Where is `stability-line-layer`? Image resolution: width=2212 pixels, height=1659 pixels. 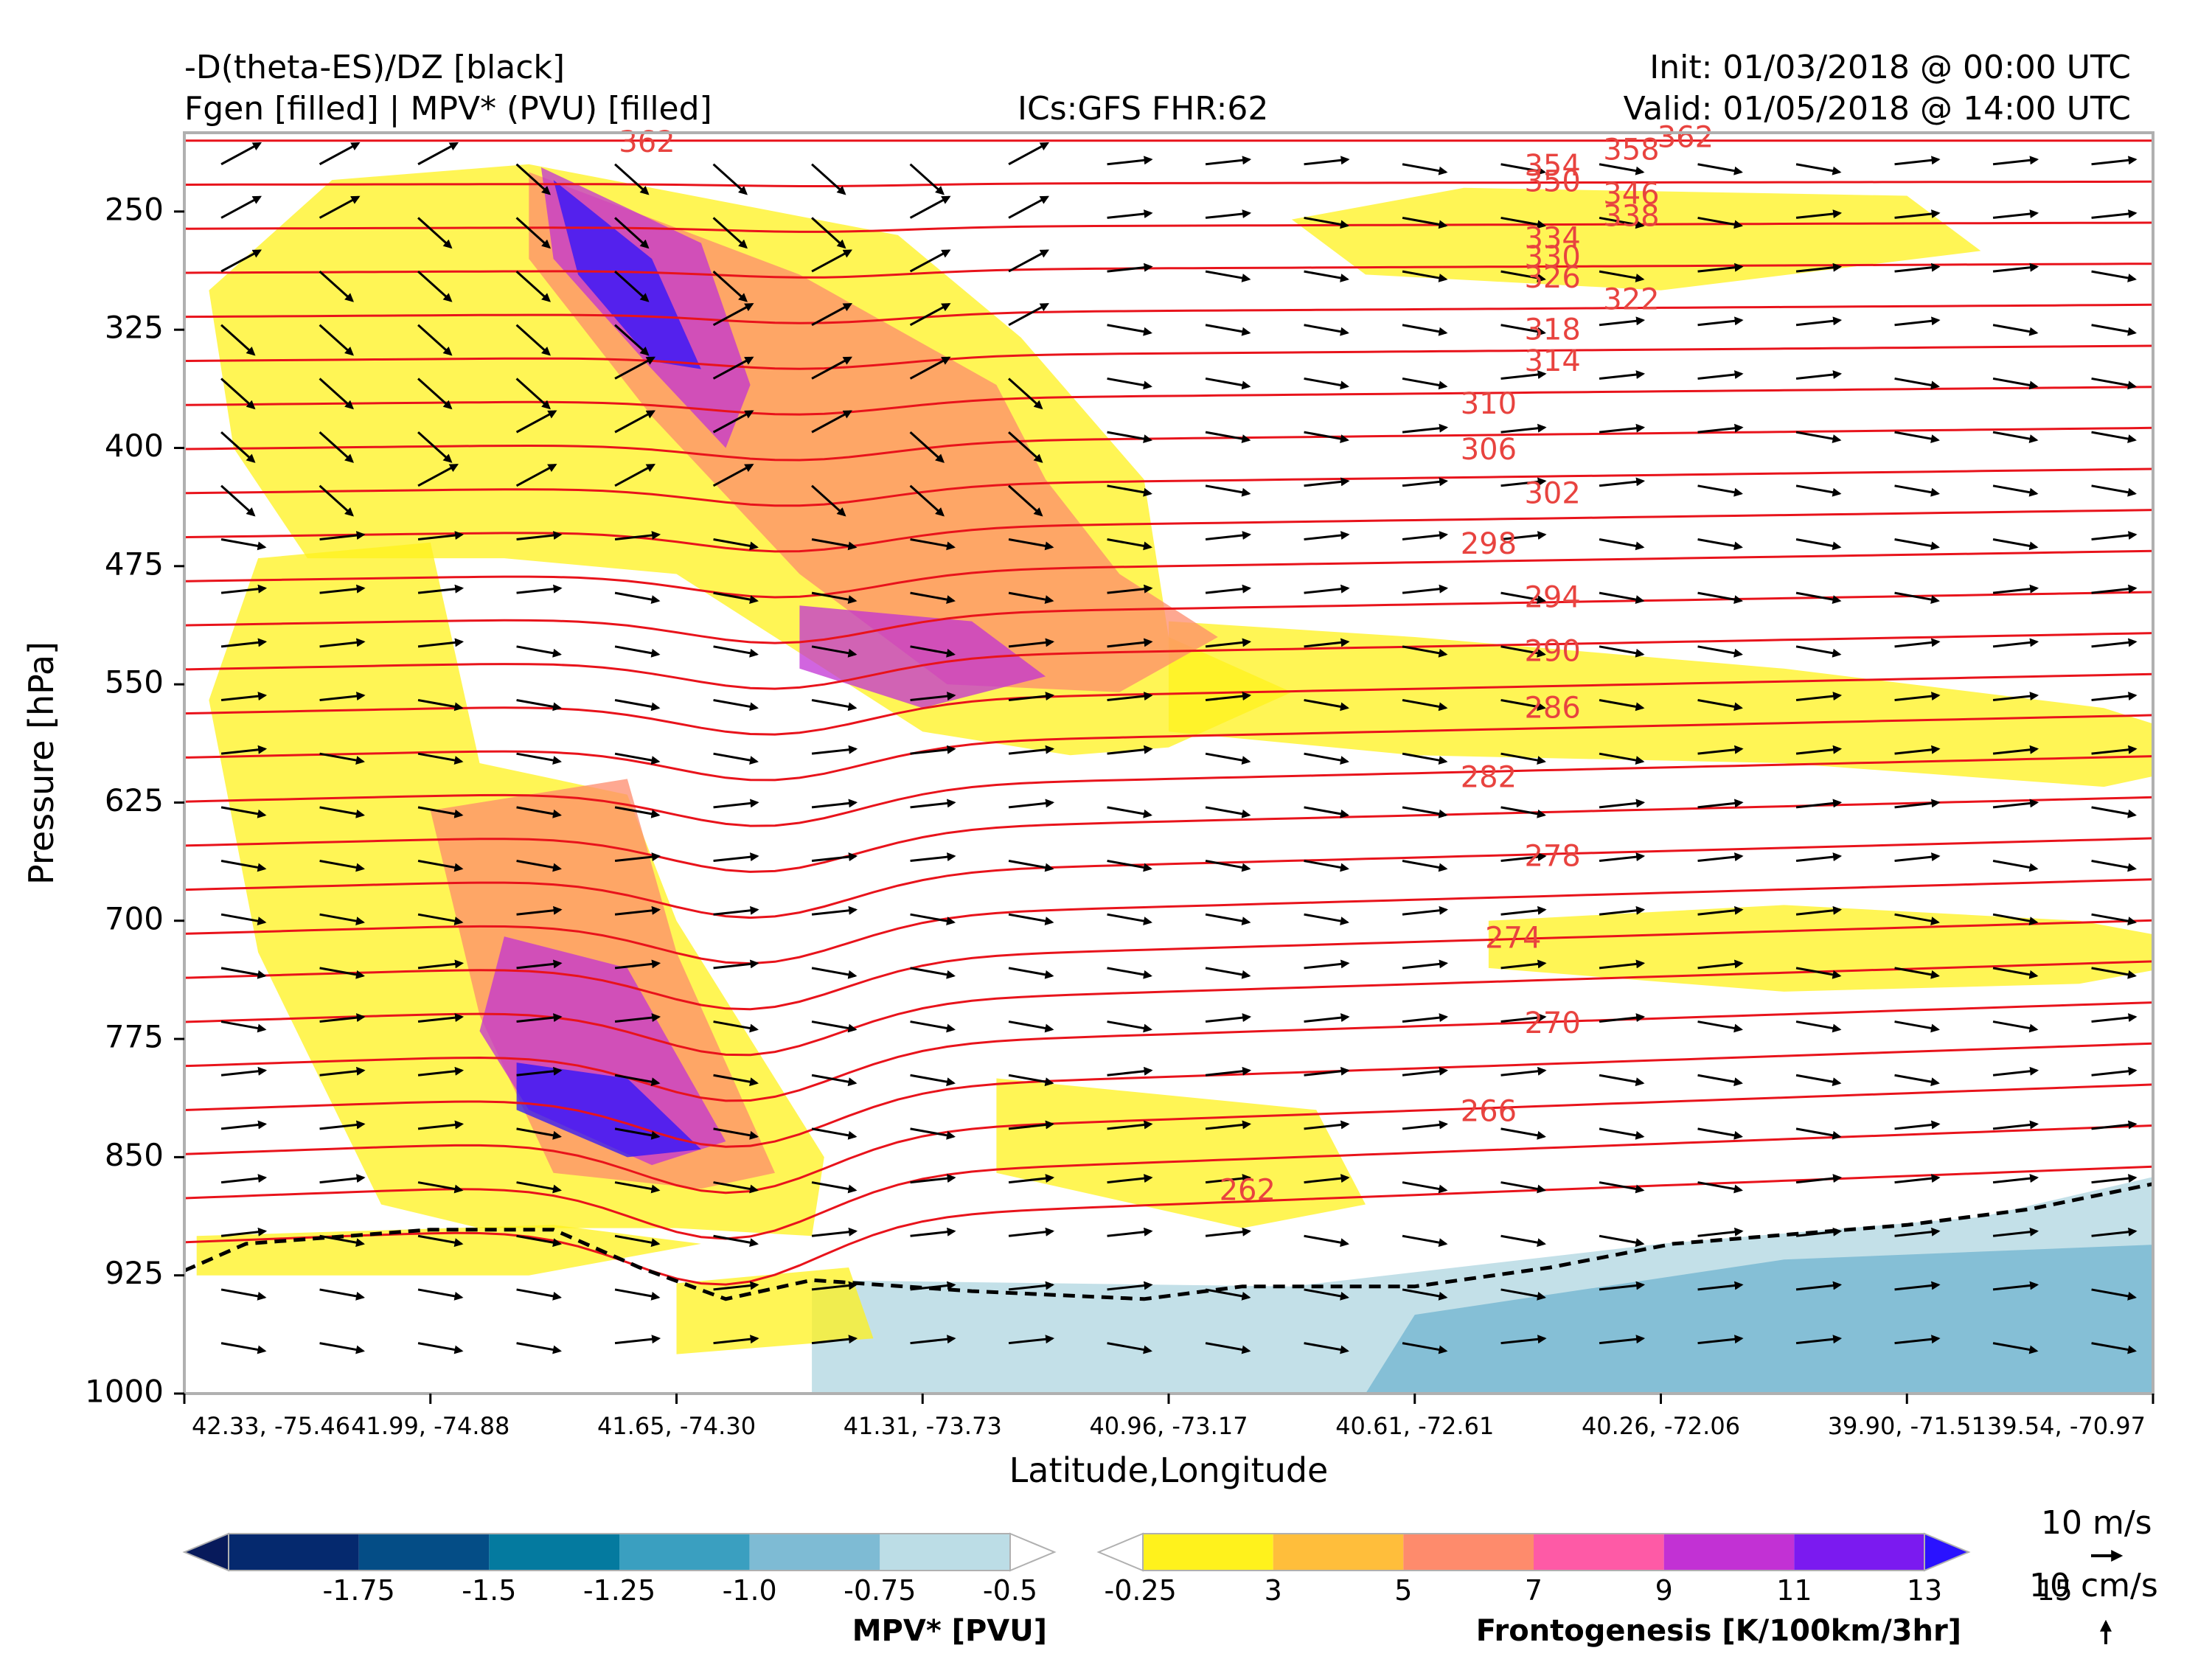
stability-line-layer is located at coordinates (1168, 1241).